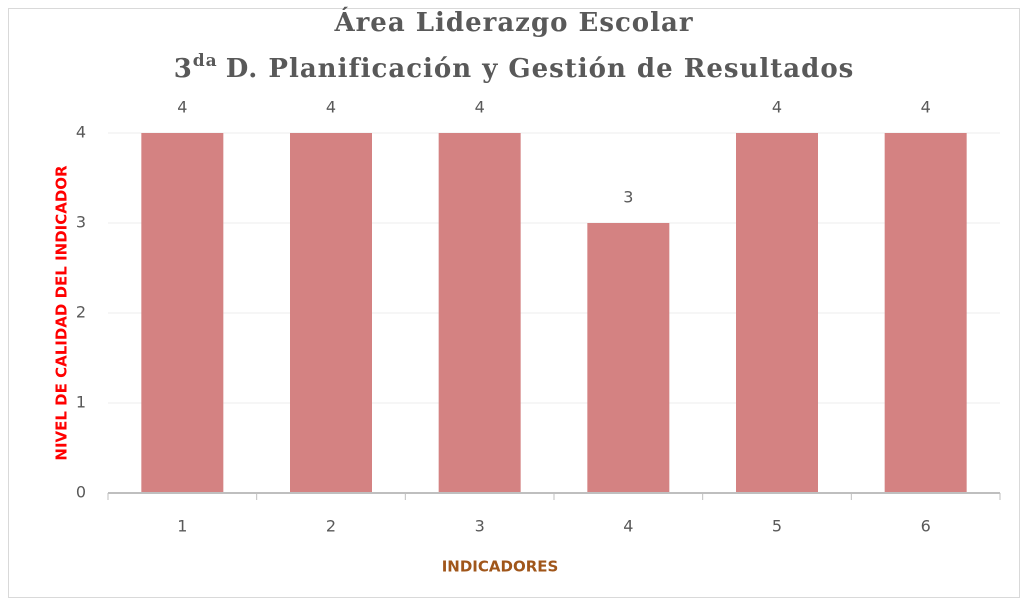  What do you see at coordinates (628, 197) in the screenshot?
I see `data-label: 3` at bounding box center [628, 197].